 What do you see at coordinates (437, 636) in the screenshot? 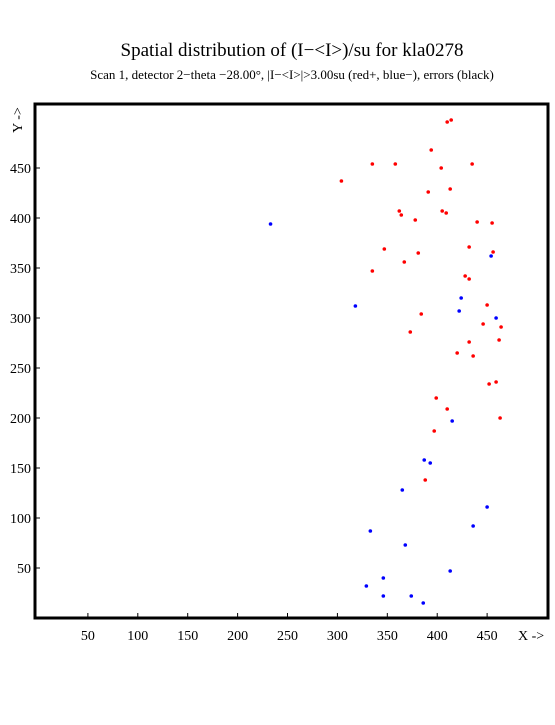
I see `x-tick-label: 400` at bounding box center [437, 636].